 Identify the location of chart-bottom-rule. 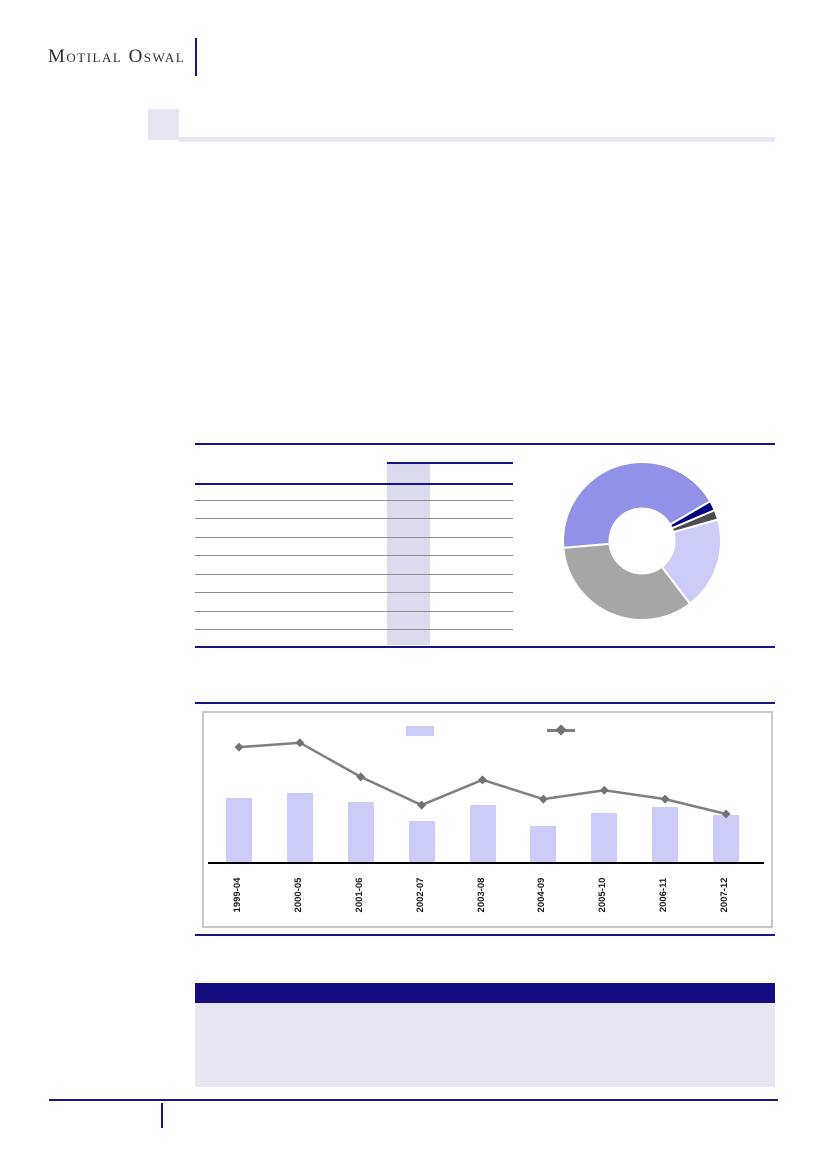
(485, 935).